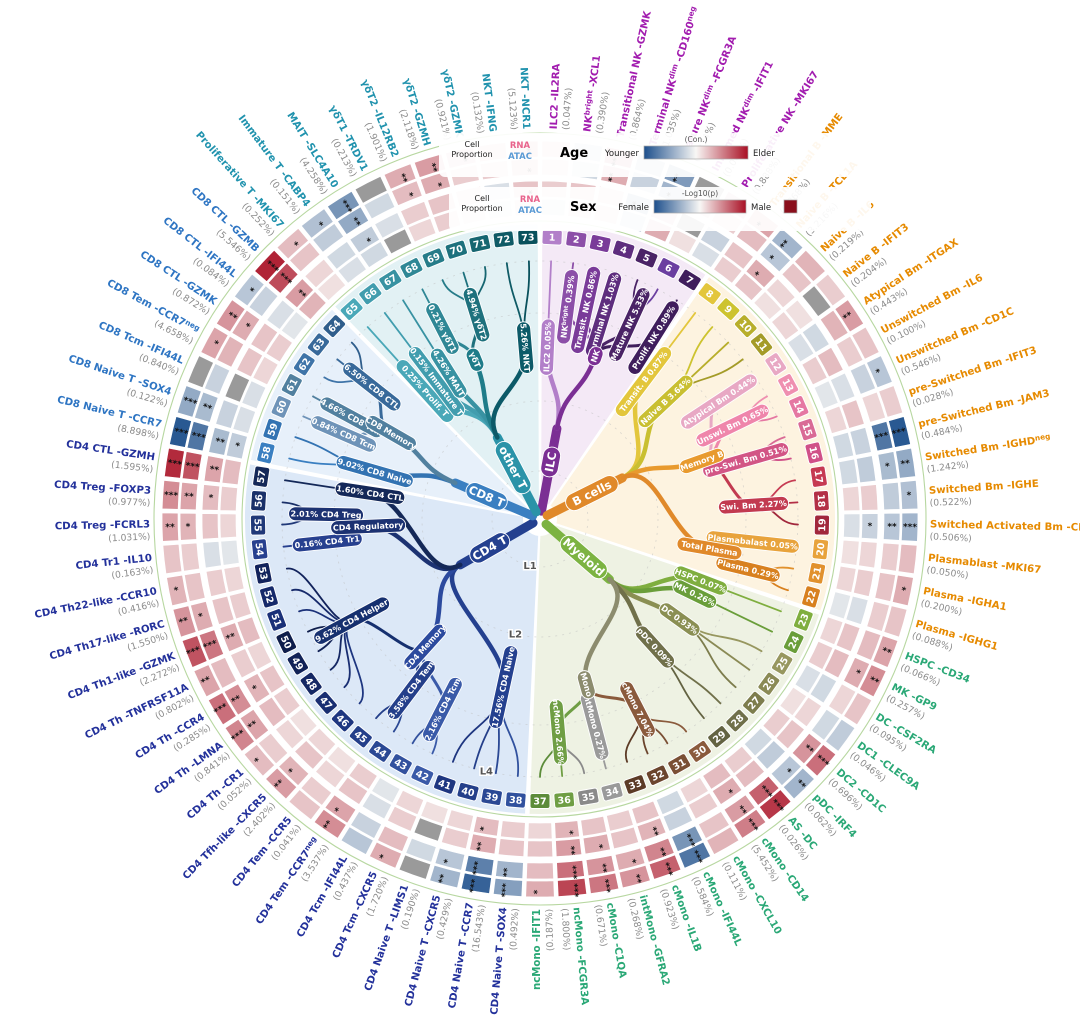  What do you see at coordinates (635, 785) in the screenshot?
I see `cluster-number: 33` at bounding box center [635, 785].